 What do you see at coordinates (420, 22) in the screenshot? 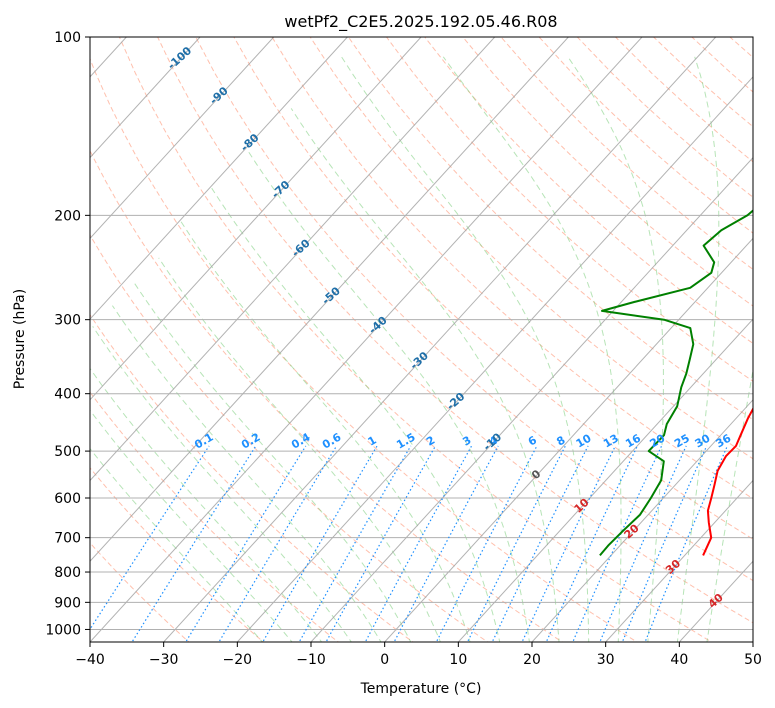
I see `chart-title: wetPf2_C2E5.2025.192.05.46.R08` at bounding box center [420, 22].